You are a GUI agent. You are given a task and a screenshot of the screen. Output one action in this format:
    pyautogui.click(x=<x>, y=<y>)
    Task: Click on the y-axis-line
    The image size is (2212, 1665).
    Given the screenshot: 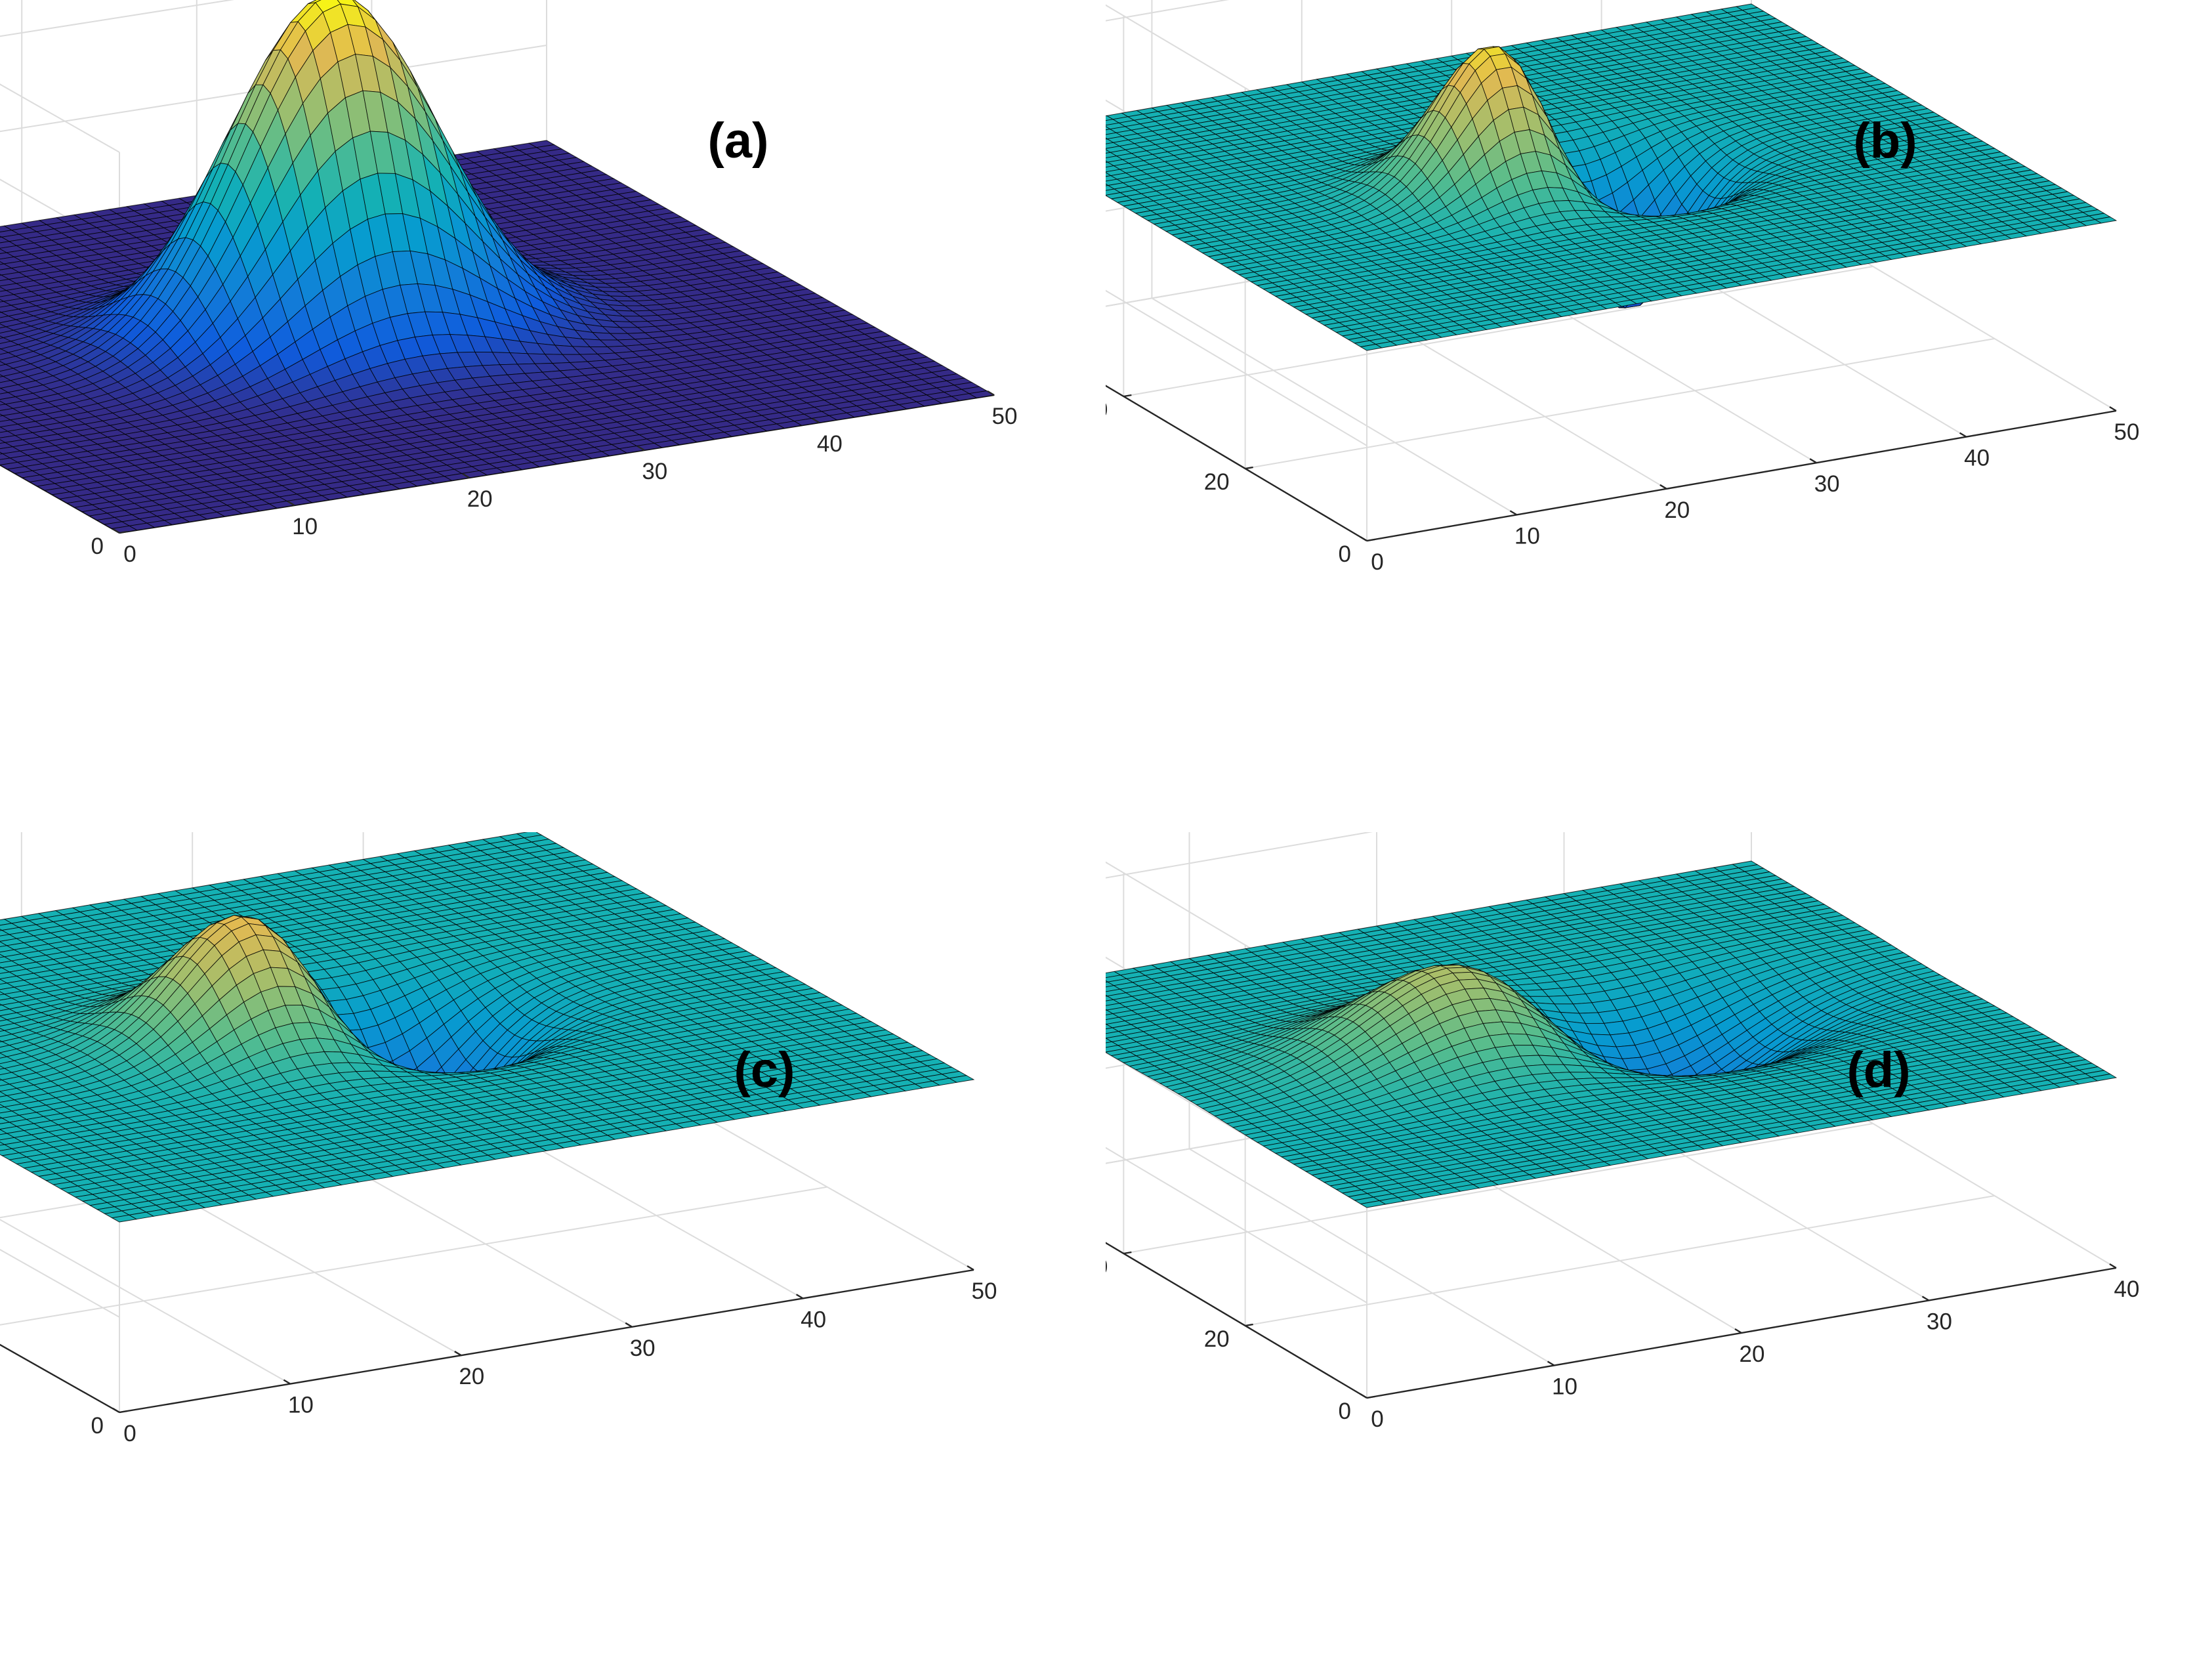 What is the action you would take?
    pyautogui.click(x=1236, y=463)
    